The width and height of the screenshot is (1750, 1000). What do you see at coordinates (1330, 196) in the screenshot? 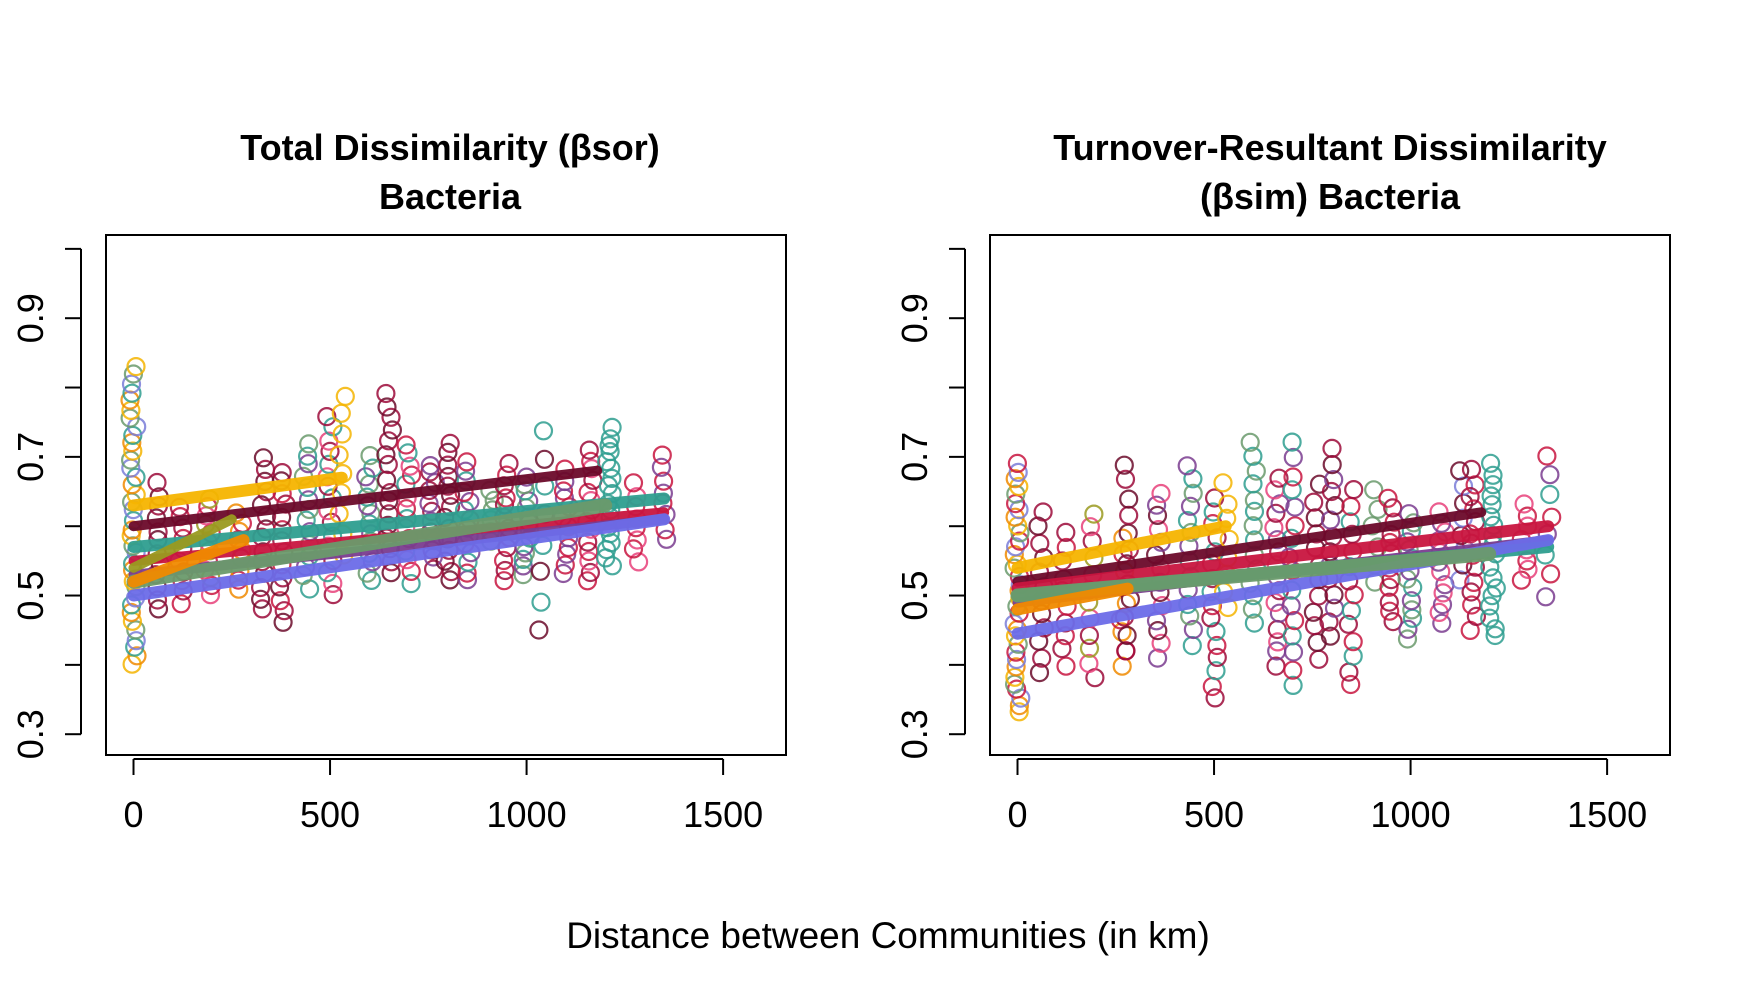
I see `panel-title-line-2: (βsim) Bacteria` at bounding box center [1330, 196].